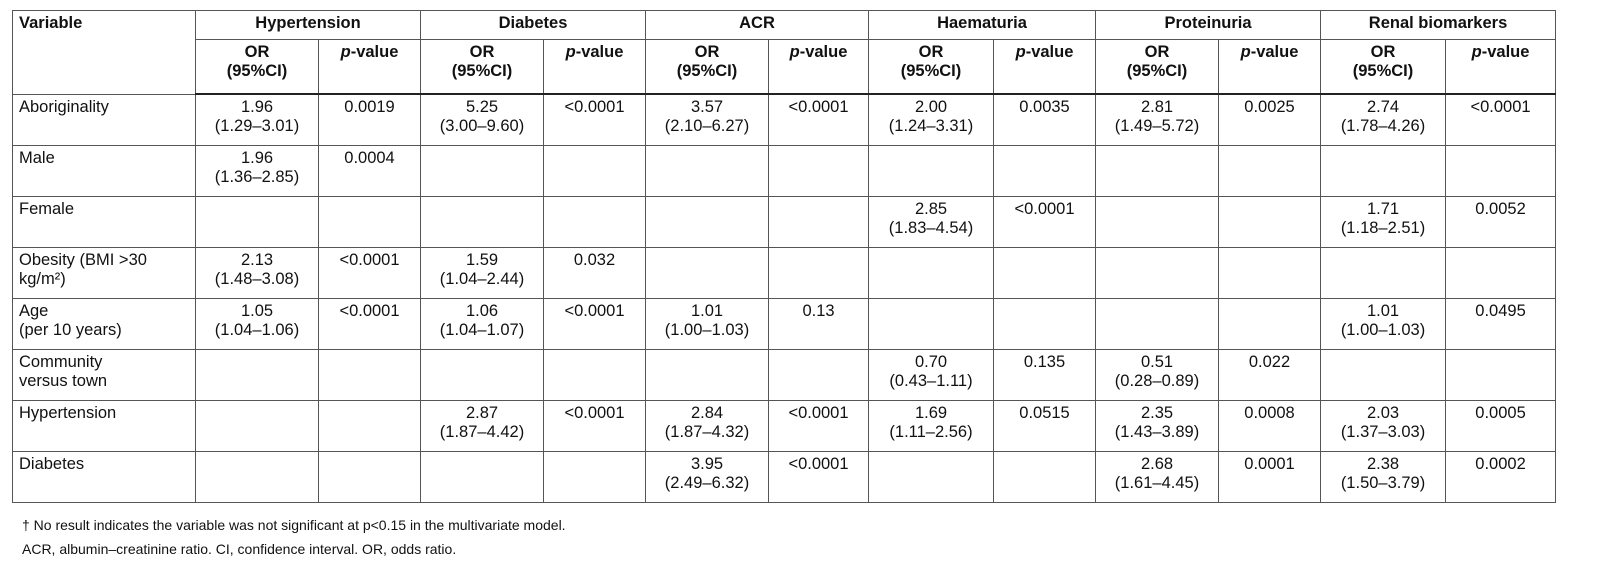 Image resolution: width=1600 pixels, height=570 pixels. What do you see at coordinates (1269, 119) in the screenshot?
I see `p-value-cell: 0.0025` at bounding box center [1269, 119].